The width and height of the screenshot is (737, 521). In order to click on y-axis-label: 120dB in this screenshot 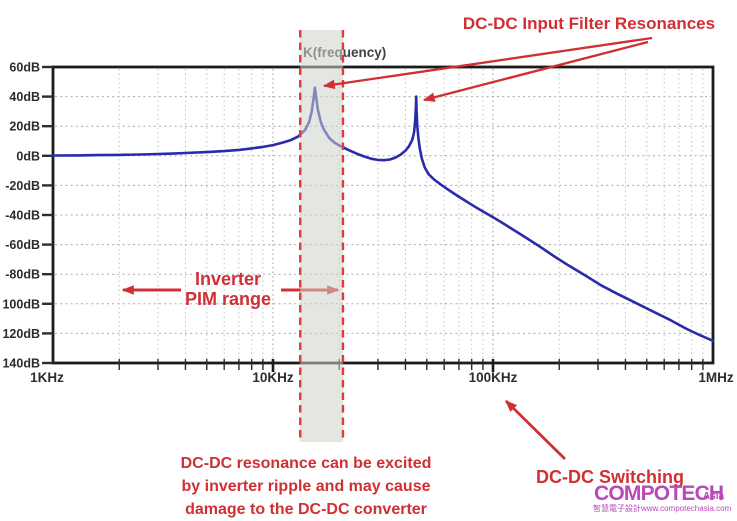, I will do `click(21, 334)`.